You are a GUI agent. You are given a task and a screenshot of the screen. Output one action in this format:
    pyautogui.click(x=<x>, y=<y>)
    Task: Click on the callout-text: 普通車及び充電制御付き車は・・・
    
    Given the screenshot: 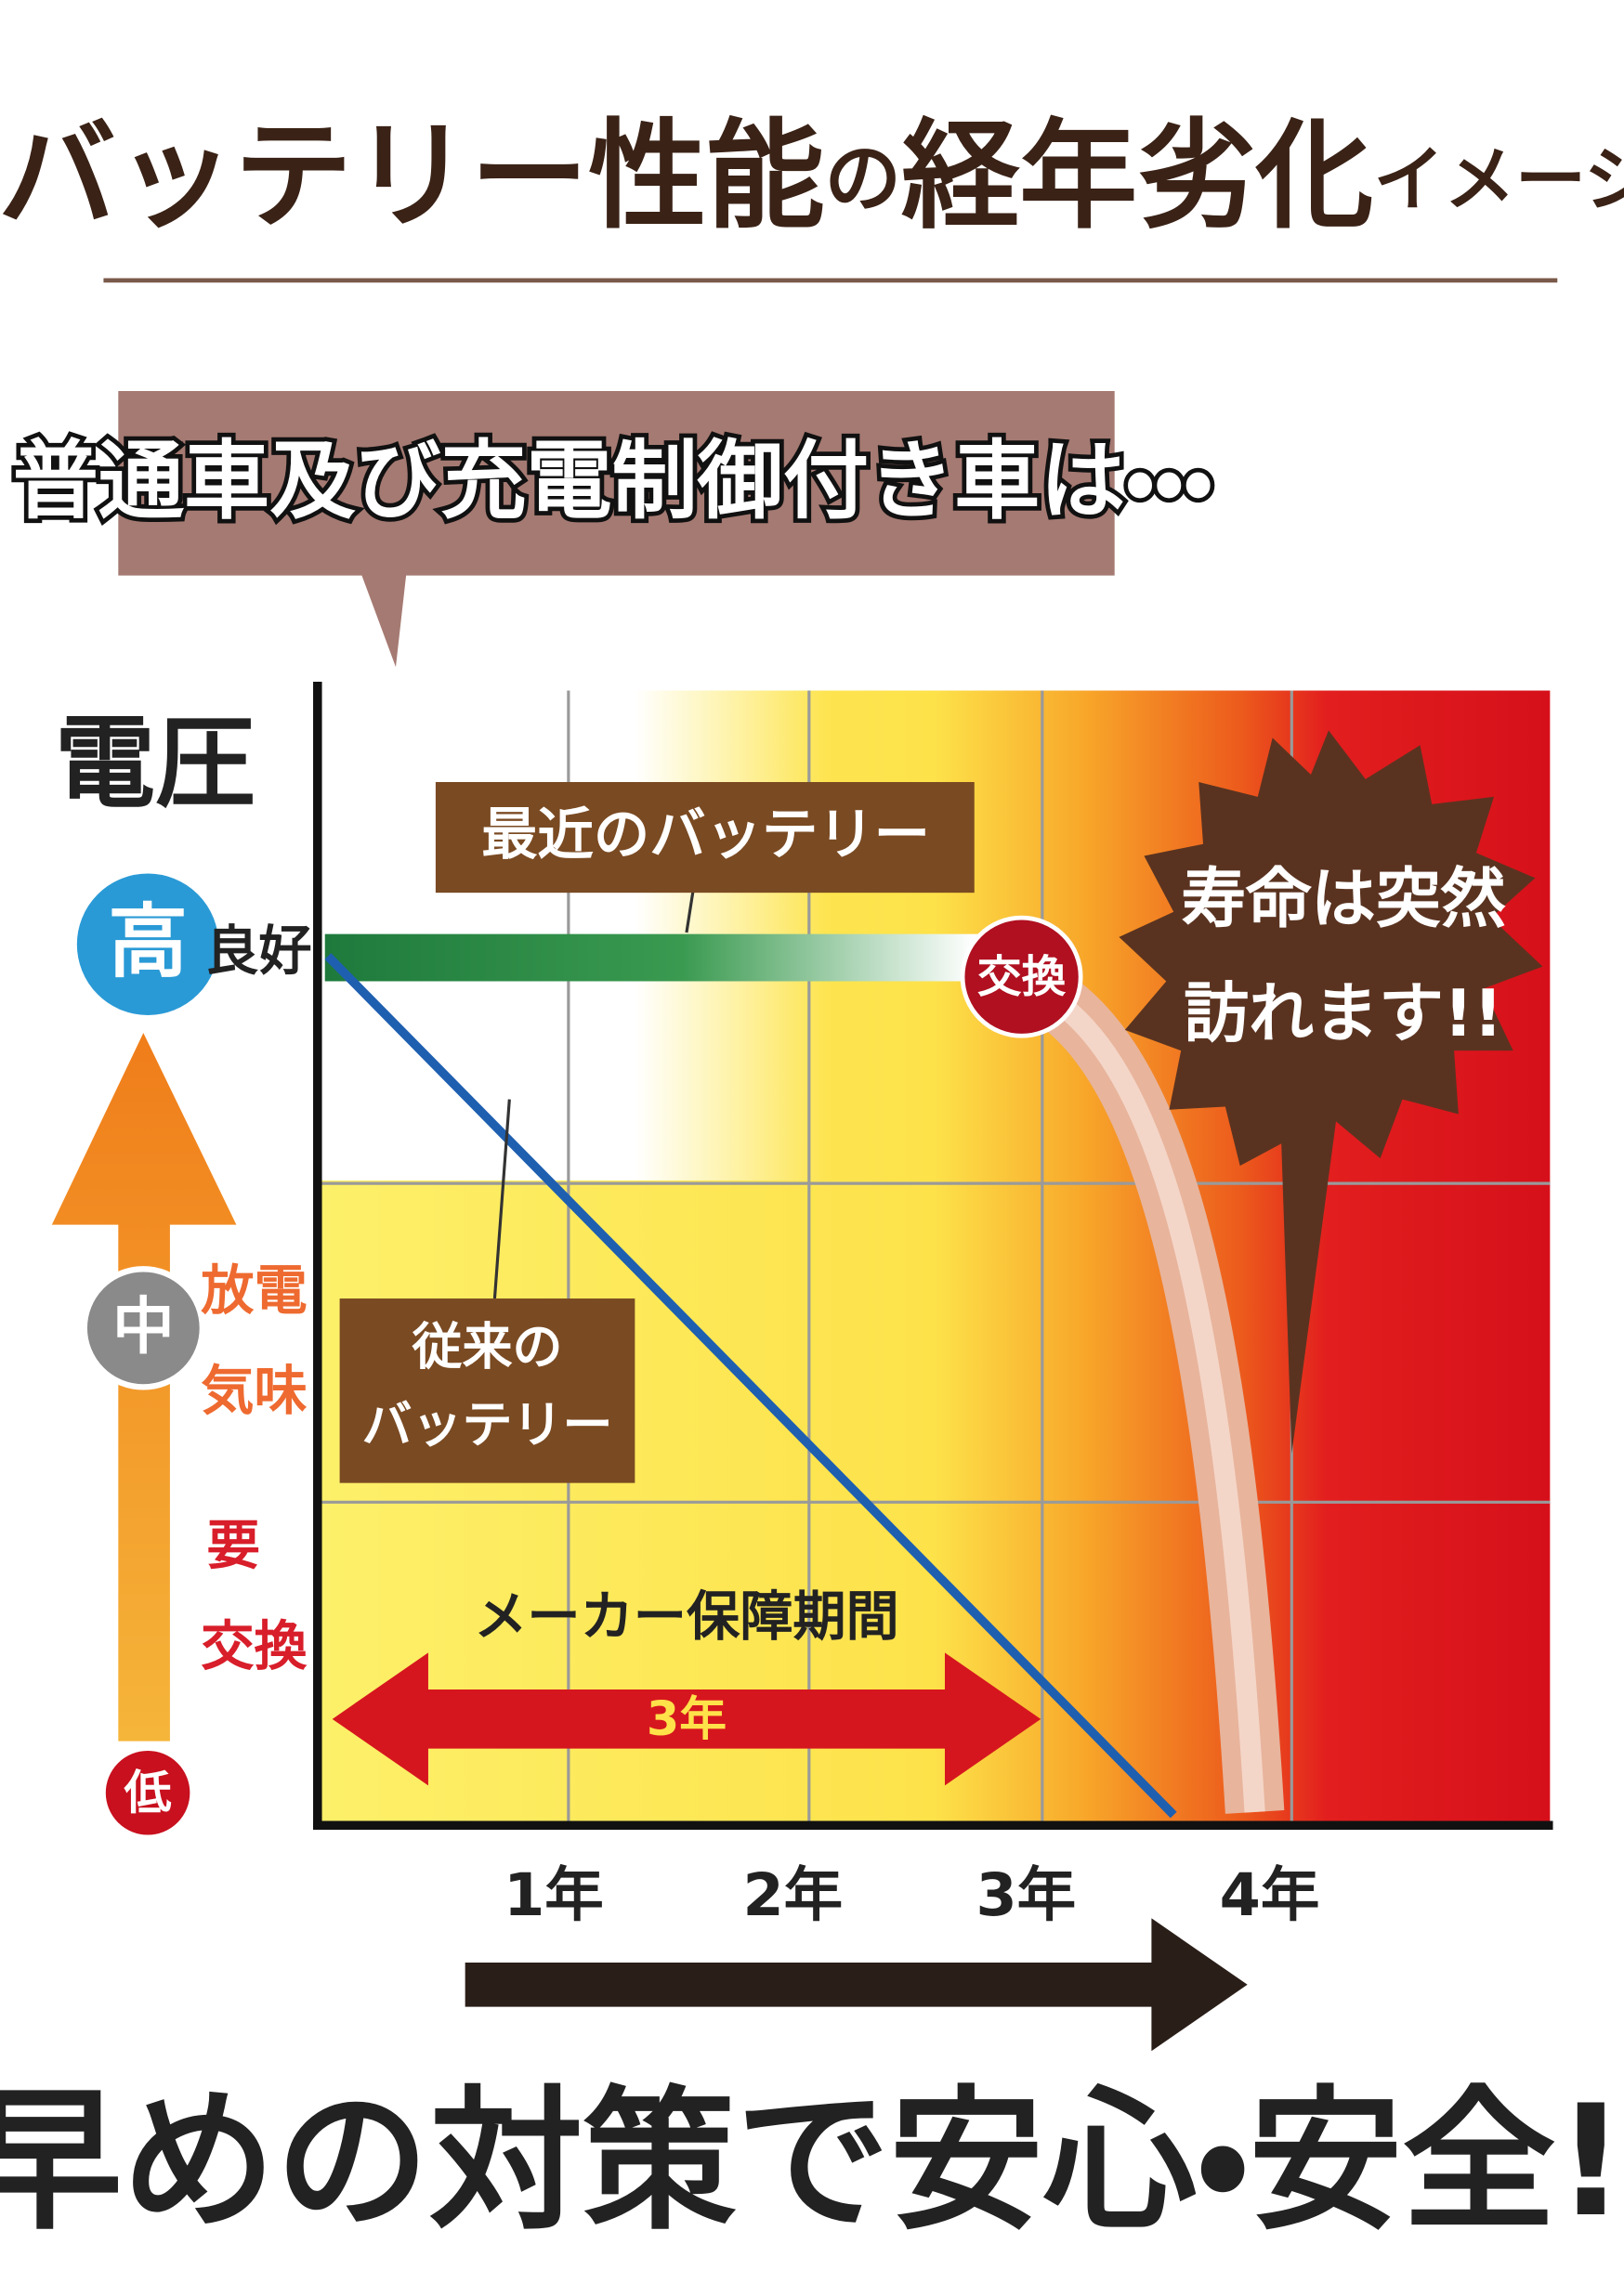 What is the action you would take?
    pyautogui.click(x=613, y=481)
    